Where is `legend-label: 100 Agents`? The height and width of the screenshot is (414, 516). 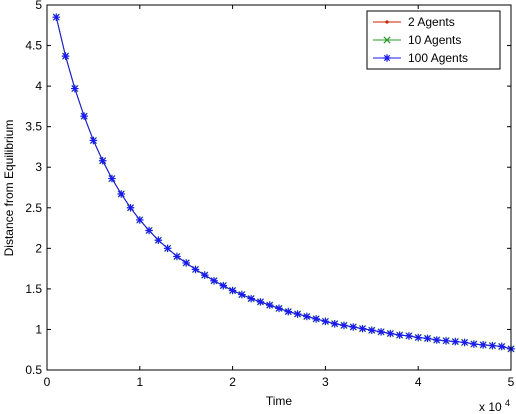 legend-label: 100 Agents is located at coordinates (438, 58).